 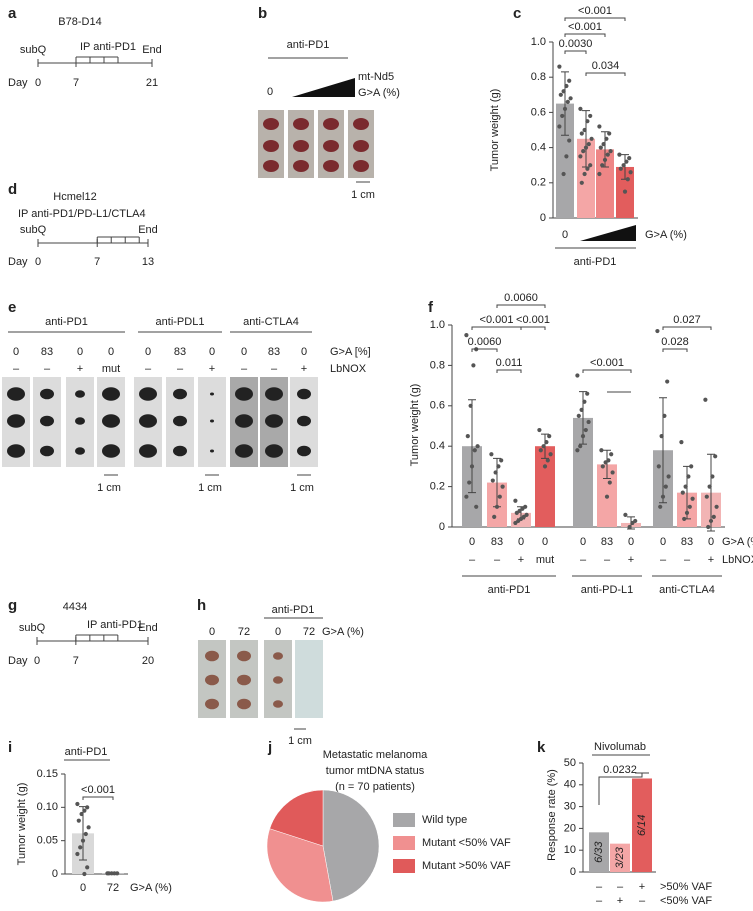 I want to click on y-tick-label: 0.4, so click(x=538, y=148).